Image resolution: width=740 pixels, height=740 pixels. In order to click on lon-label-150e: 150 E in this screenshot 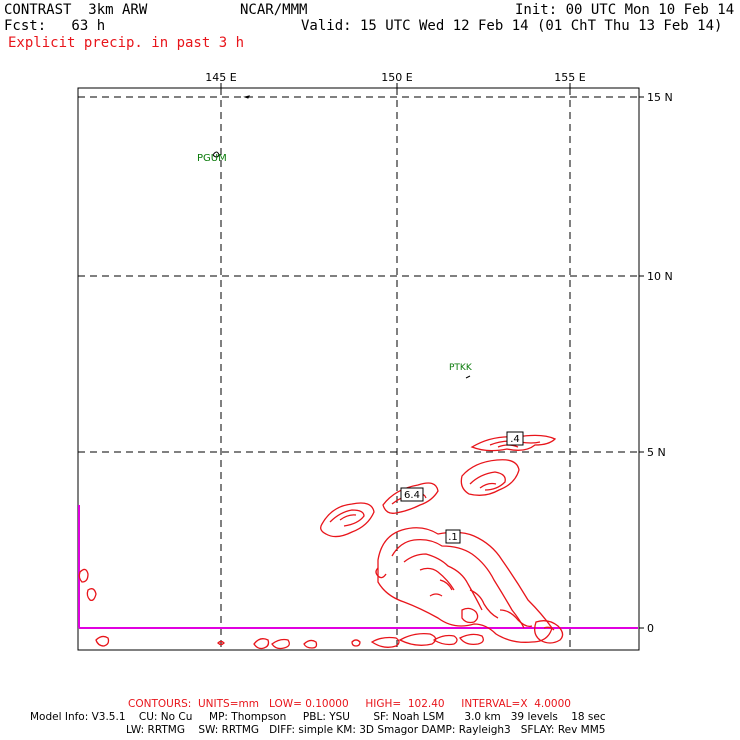, I will do `click(396, 77)`.